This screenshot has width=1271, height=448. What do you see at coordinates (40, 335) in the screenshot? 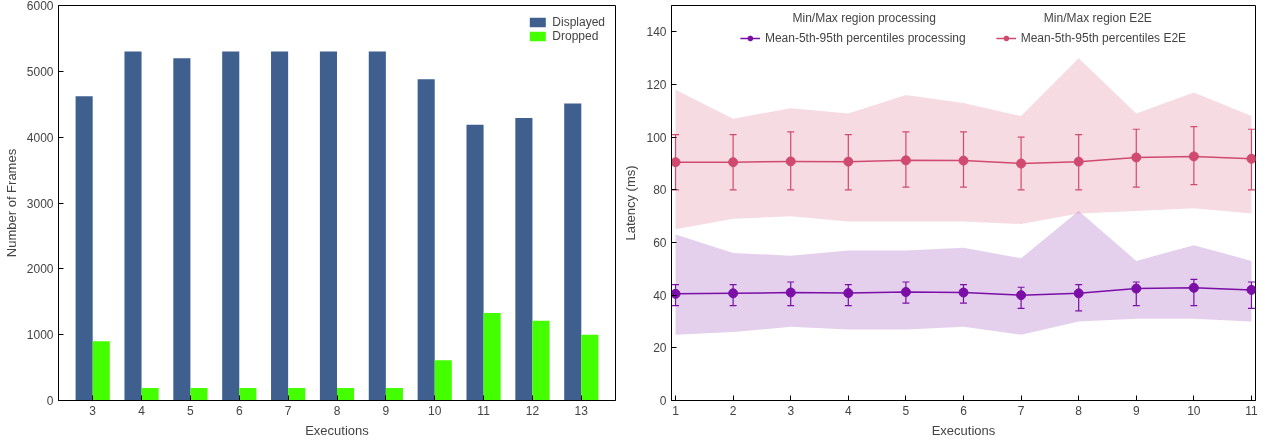
I see `y-tick-label: 1000` at bounding box center [40, 335].